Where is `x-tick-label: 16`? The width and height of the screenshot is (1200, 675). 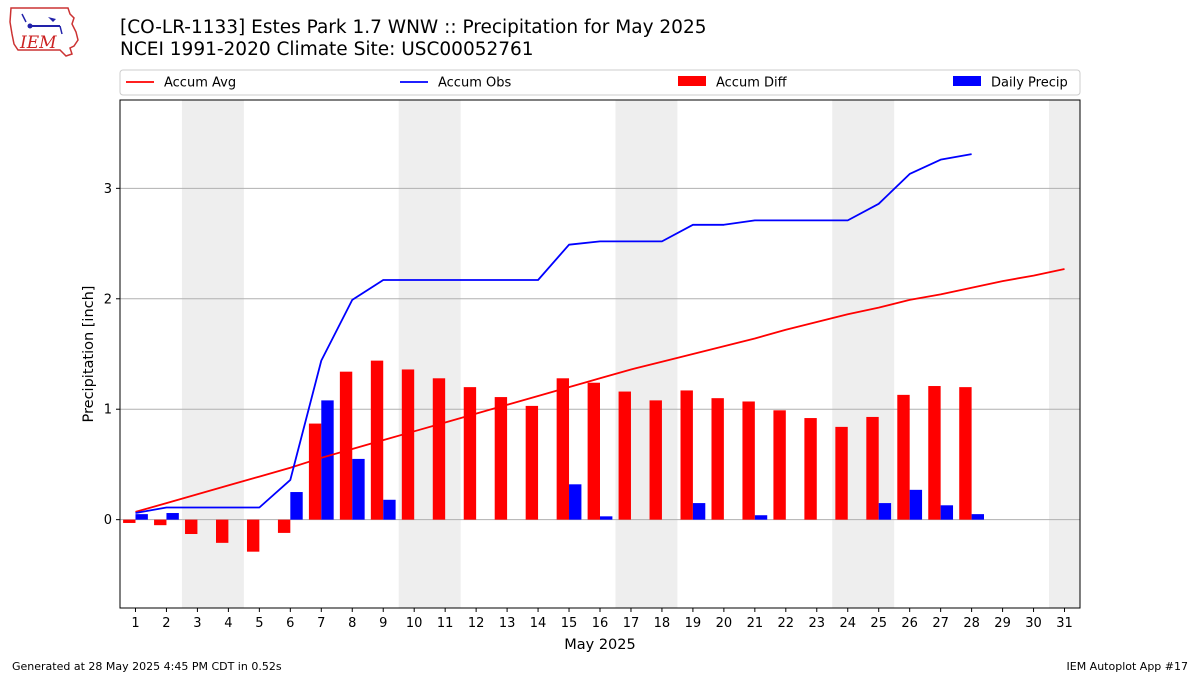 x-tick-label: 16 is located at coordinates (600, 623).